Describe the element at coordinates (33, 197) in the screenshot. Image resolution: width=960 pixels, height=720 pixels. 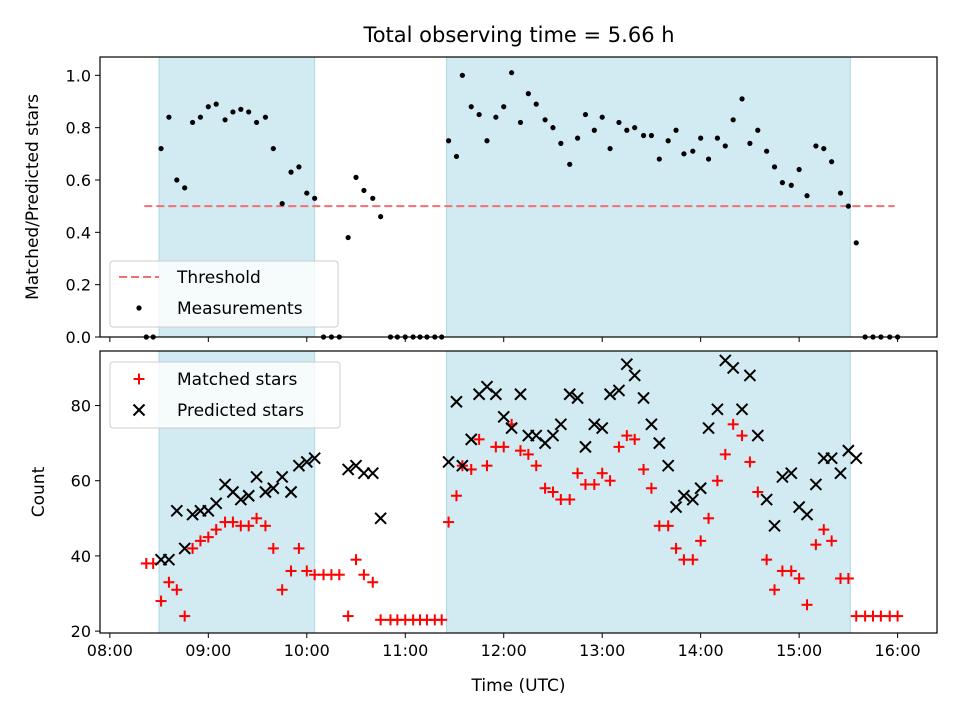
I see `top-y-axis-label: Matched/Predicted stars` at that location.